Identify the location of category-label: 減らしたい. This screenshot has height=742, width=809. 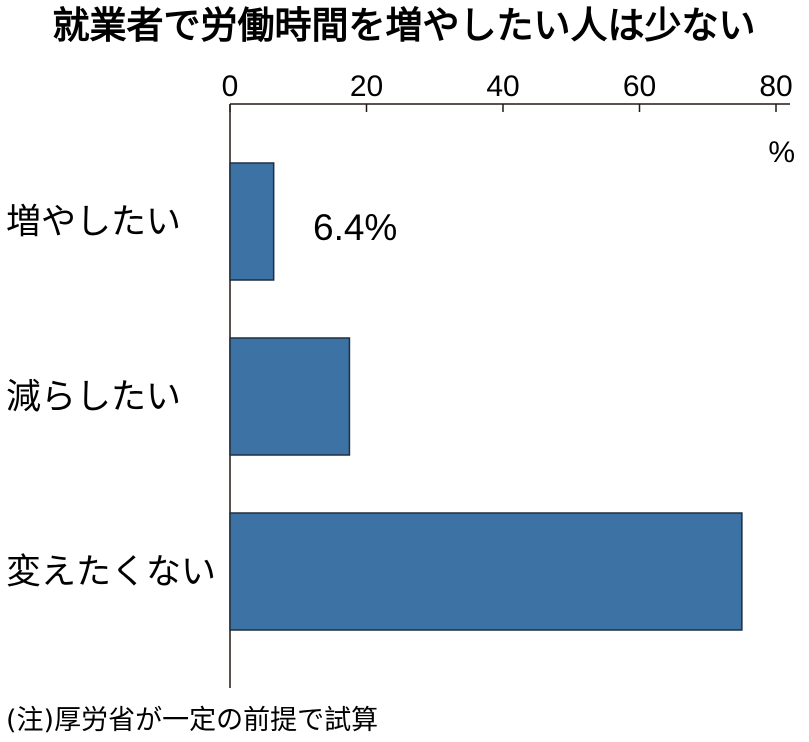
(93, 398).